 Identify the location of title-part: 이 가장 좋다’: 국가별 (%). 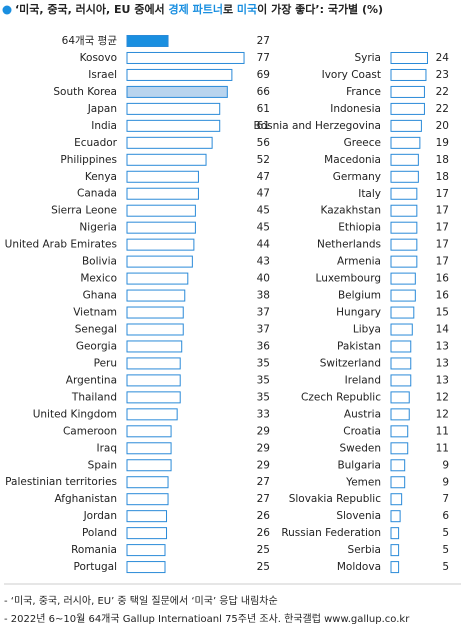
(320, 9).